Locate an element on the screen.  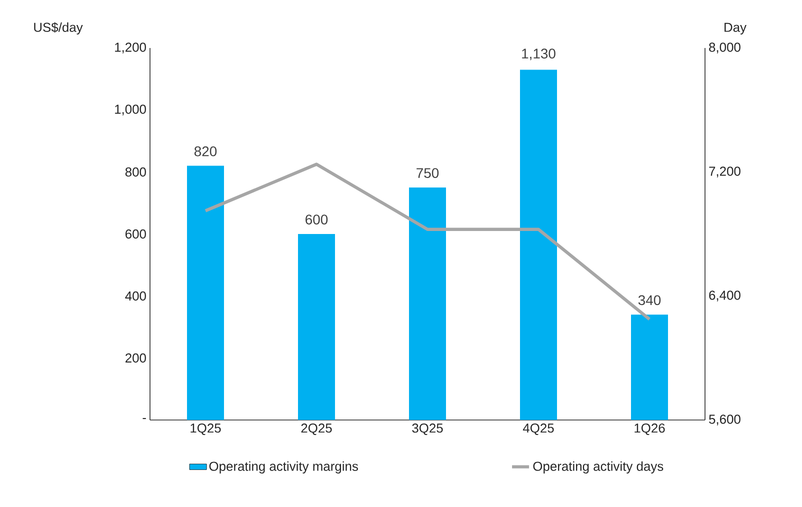
y2-tick-label: 7,200 is located at coordinates (724, 172).